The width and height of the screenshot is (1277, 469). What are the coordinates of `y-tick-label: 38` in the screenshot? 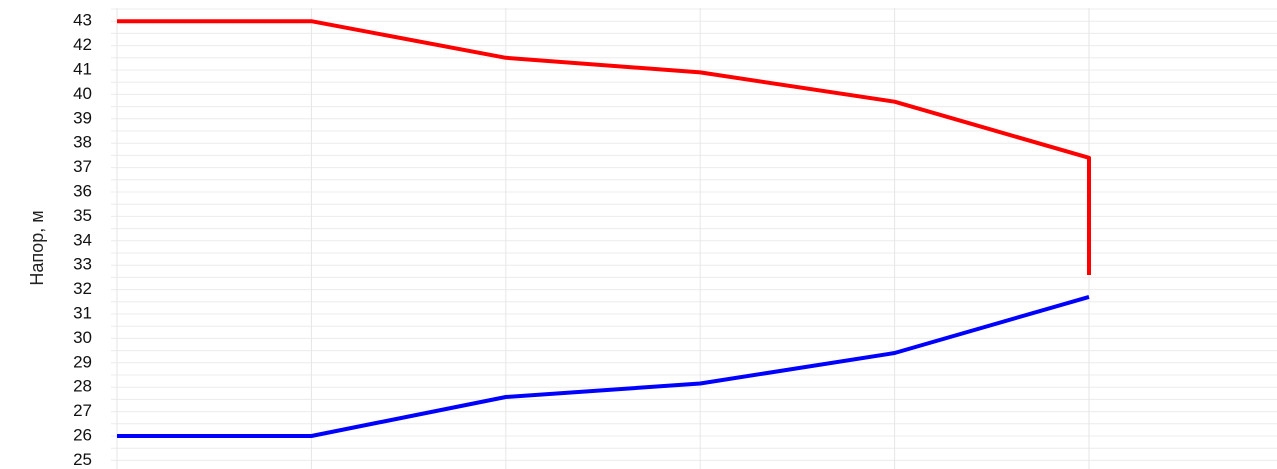 It's located at (82, 142).